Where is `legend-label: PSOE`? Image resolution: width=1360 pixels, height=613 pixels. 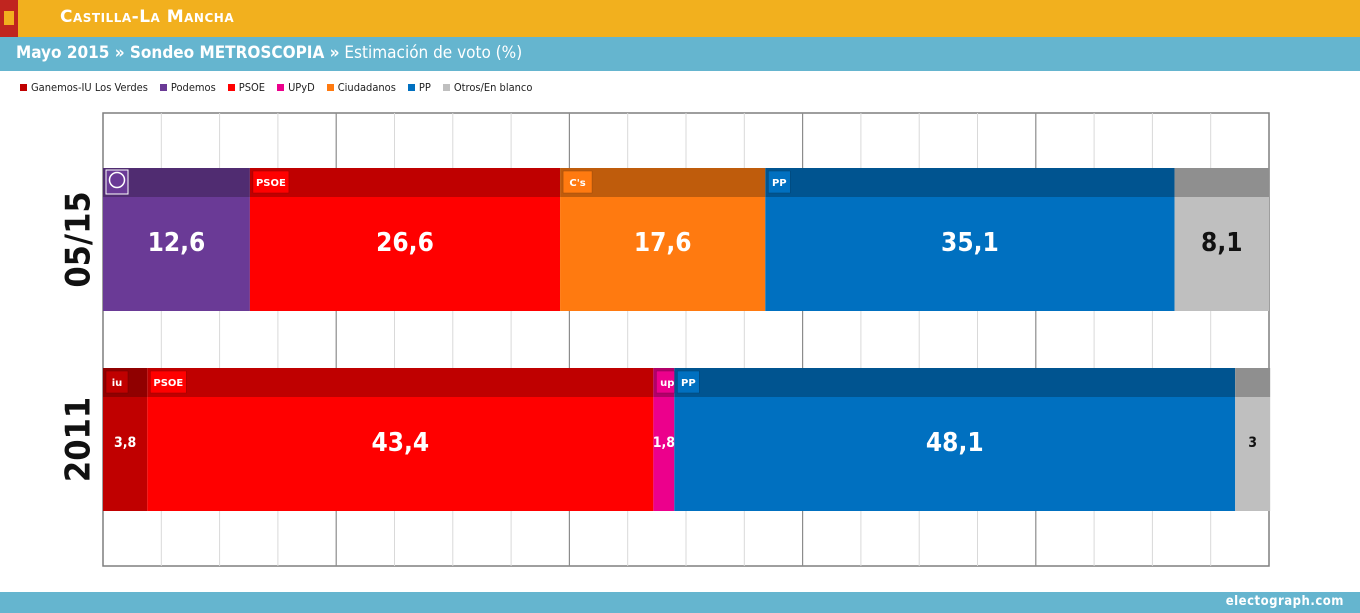 legend-label: PSOE is located at coordinates (252, 87).